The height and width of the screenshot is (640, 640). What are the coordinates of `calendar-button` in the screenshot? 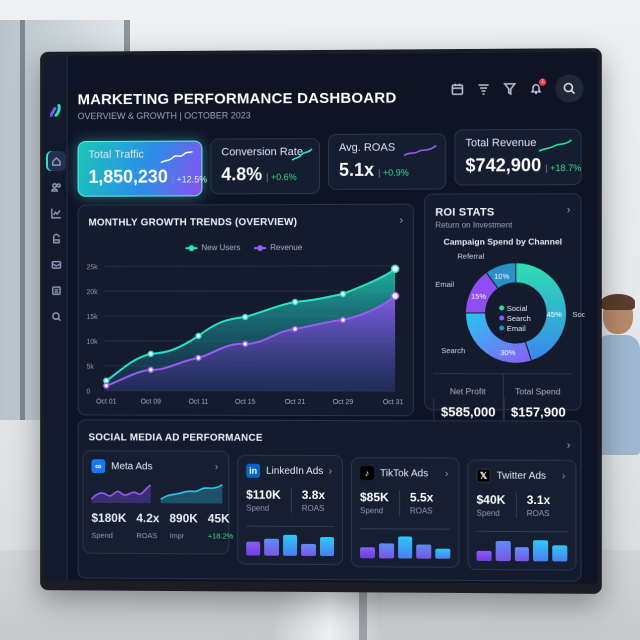 It's located at (457, 89).